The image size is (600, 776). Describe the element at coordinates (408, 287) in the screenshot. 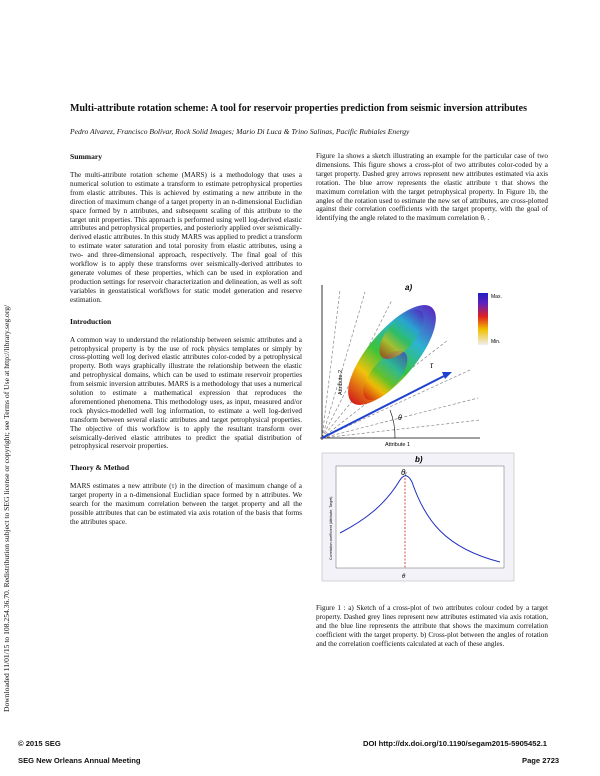

I see `panel-label: a)` at that location.